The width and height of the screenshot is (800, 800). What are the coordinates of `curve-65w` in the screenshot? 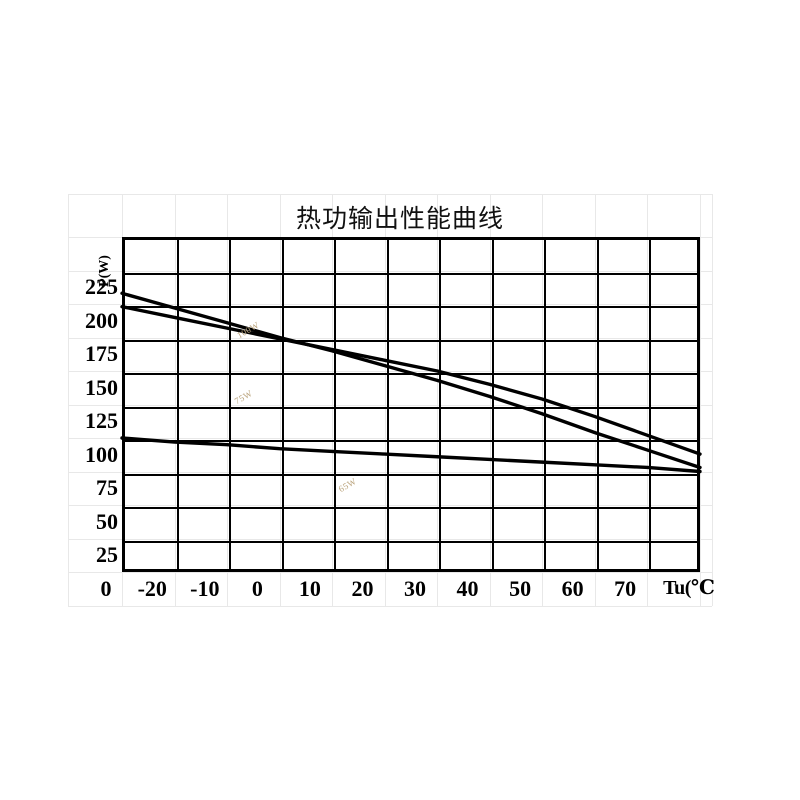 It's located at (411, 455).